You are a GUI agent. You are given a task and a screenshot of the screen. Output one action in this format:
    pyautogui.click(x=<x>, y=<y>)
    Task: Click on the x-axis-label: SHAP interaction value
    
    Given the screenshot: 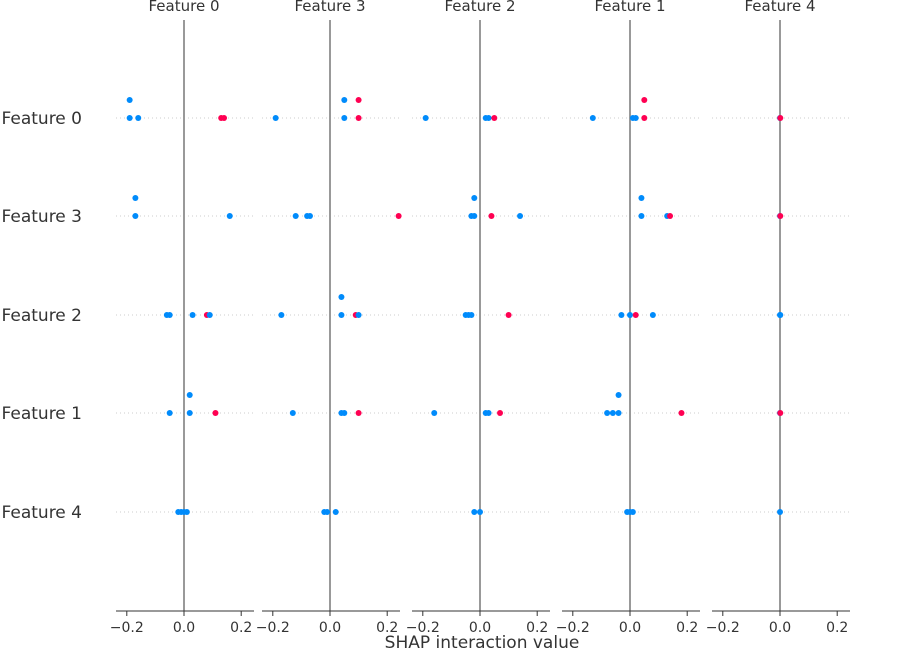 What is the action you would take?
    pyautogui.click(x=482, y=643)
    